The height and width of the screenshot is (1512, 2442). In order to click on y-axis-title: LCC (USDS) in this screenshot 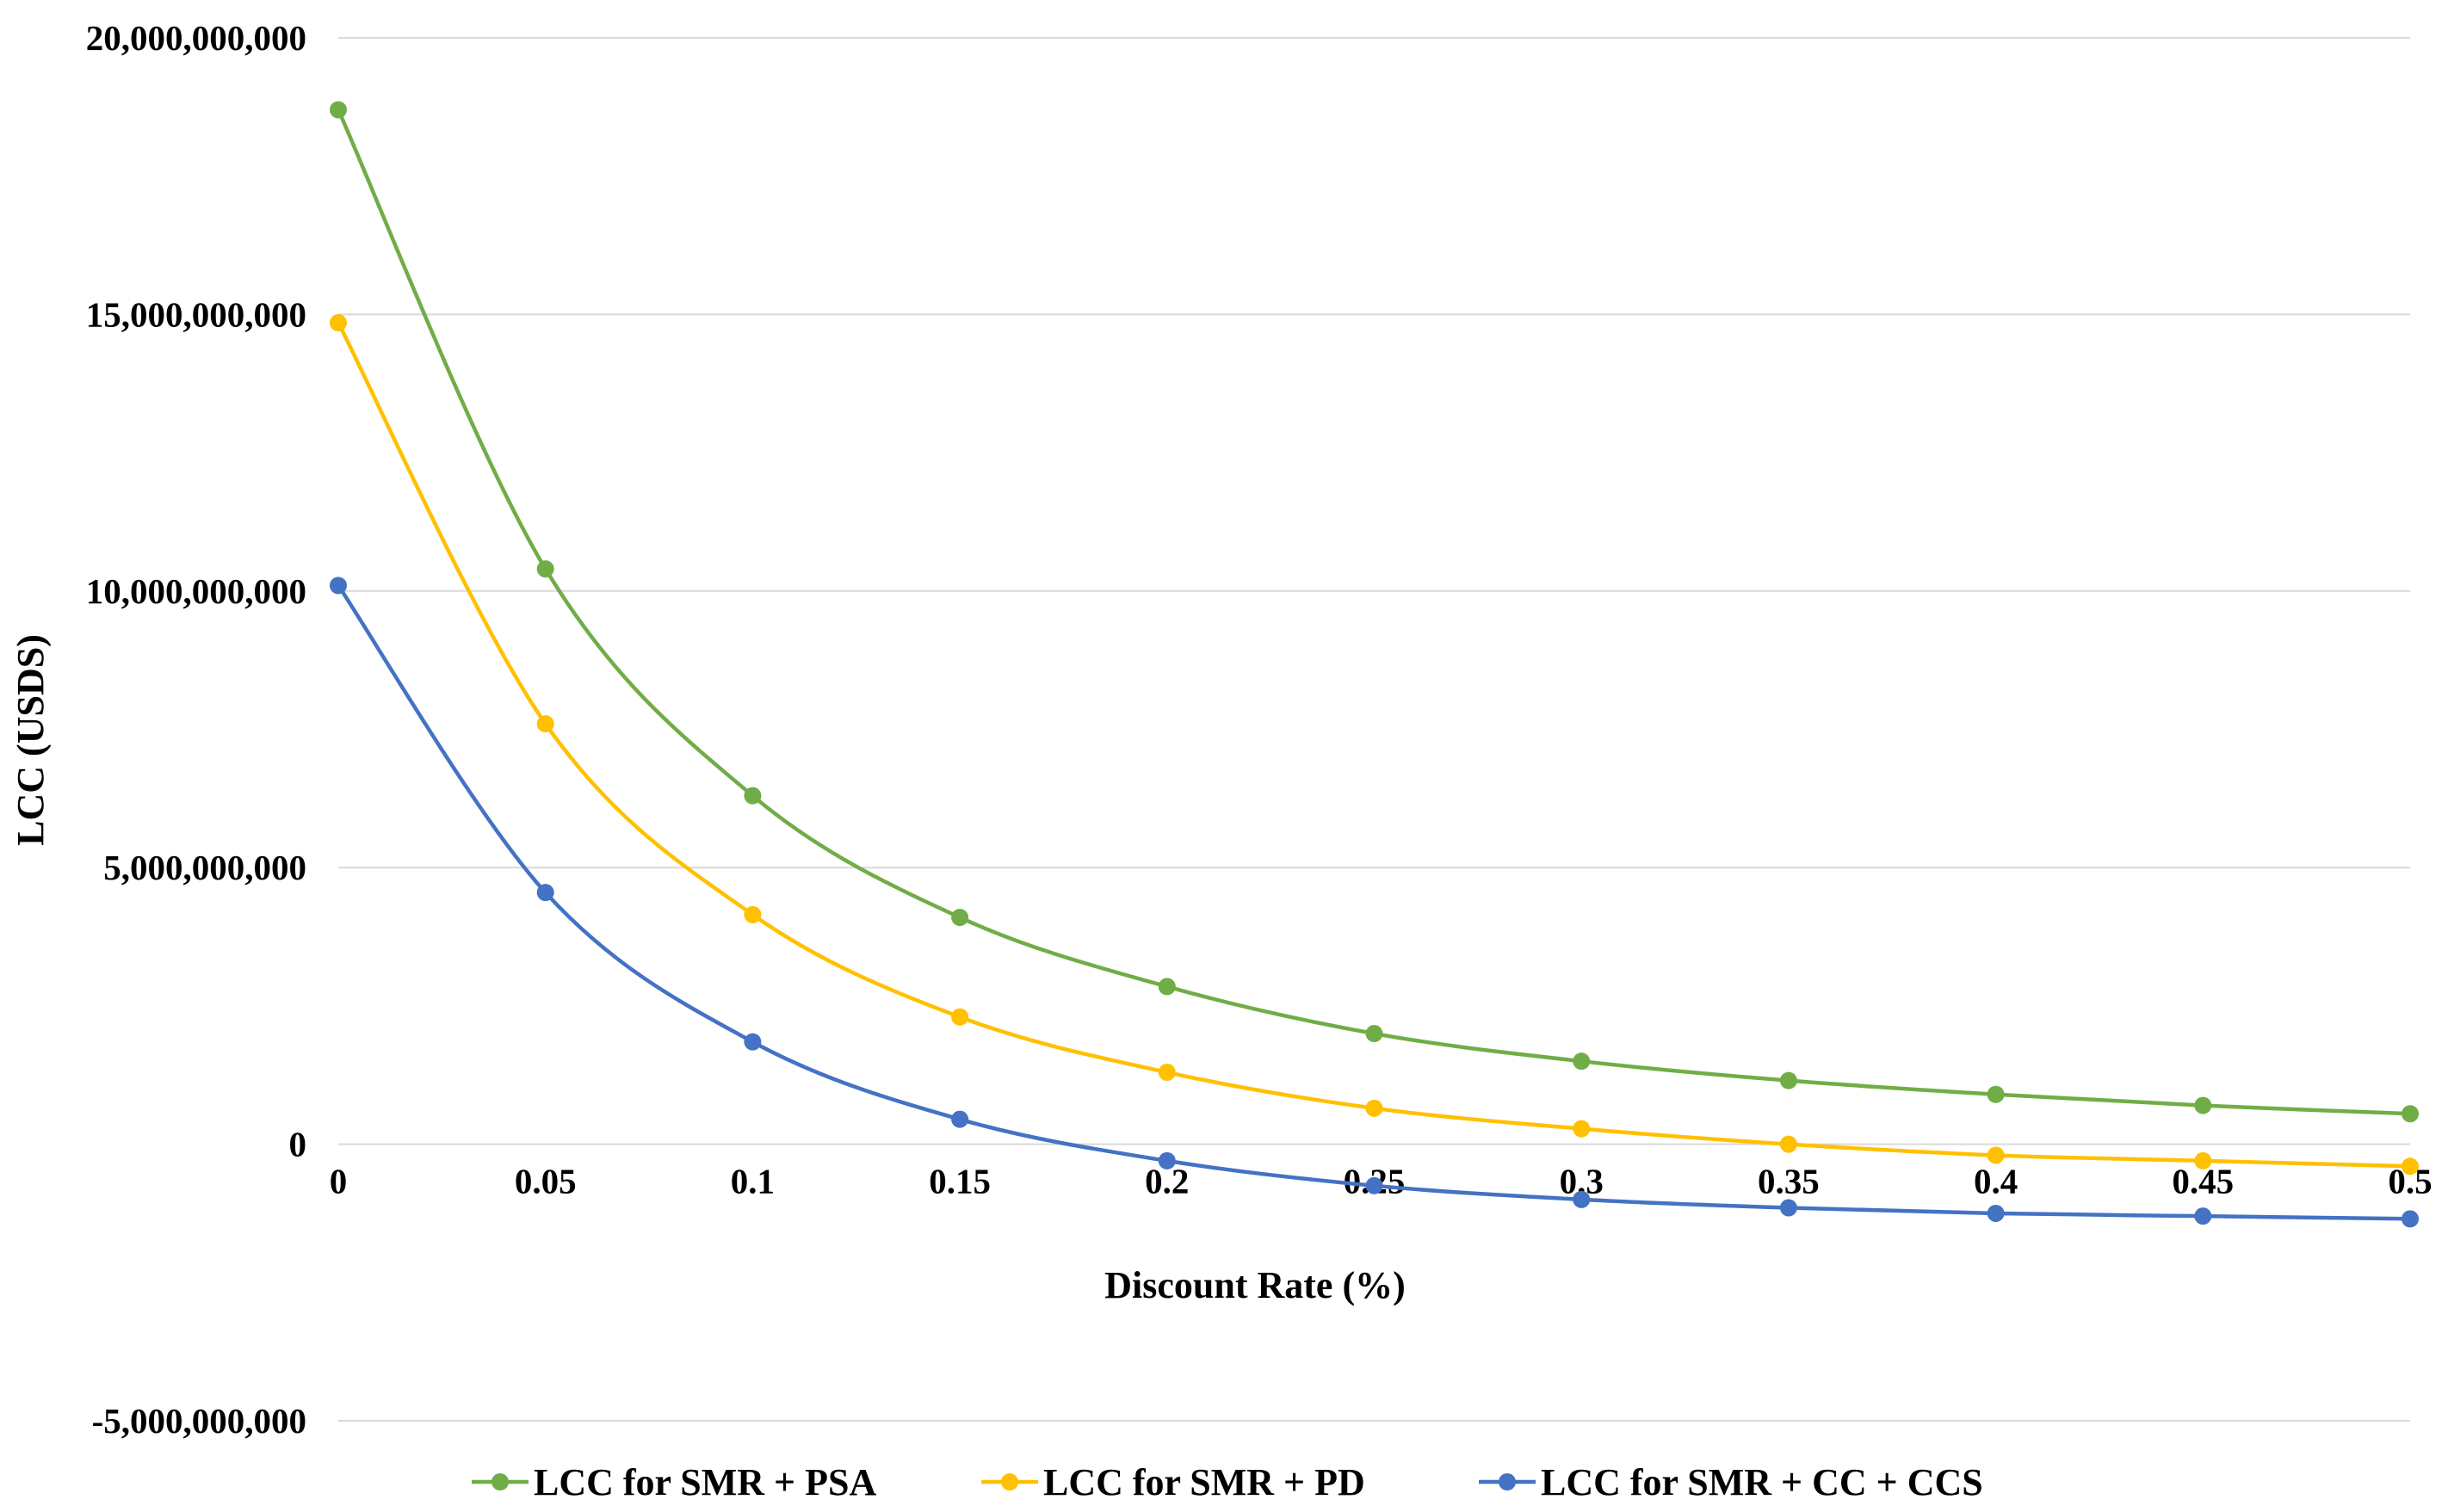, I will do `click(30, 740)`.